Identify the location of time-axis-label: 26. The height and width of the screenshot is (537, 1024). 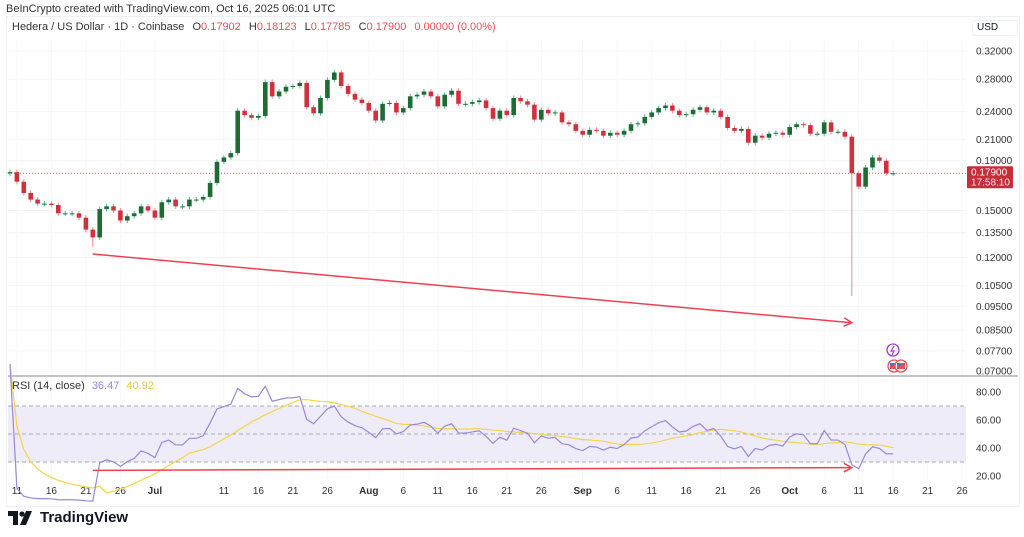
(328, 491).